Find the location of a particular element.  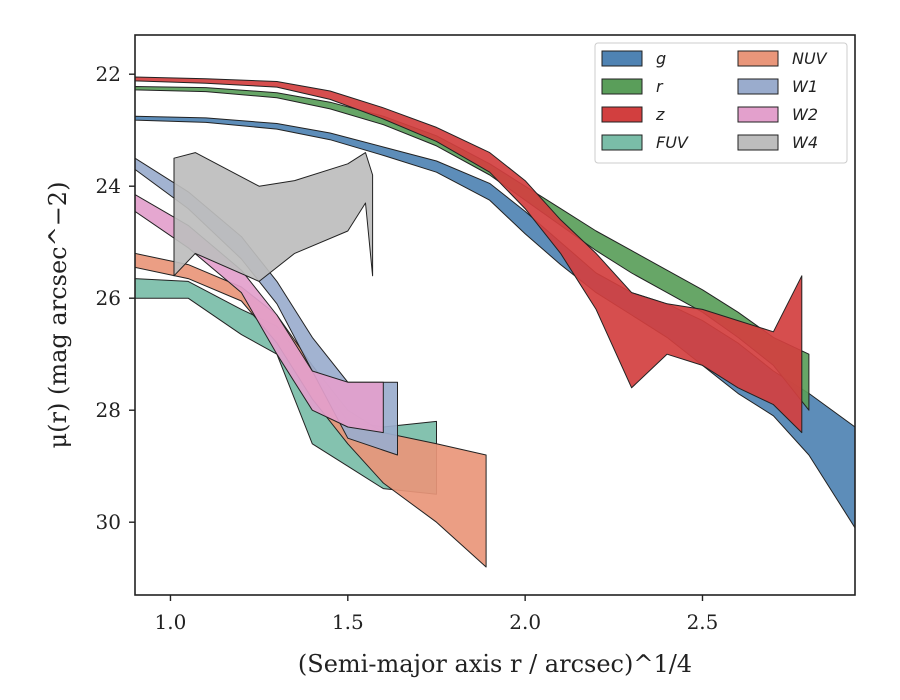

x-axis-label: (Semi-major axis r / arcsec)^1/4 is located at coordinates (495, 664).